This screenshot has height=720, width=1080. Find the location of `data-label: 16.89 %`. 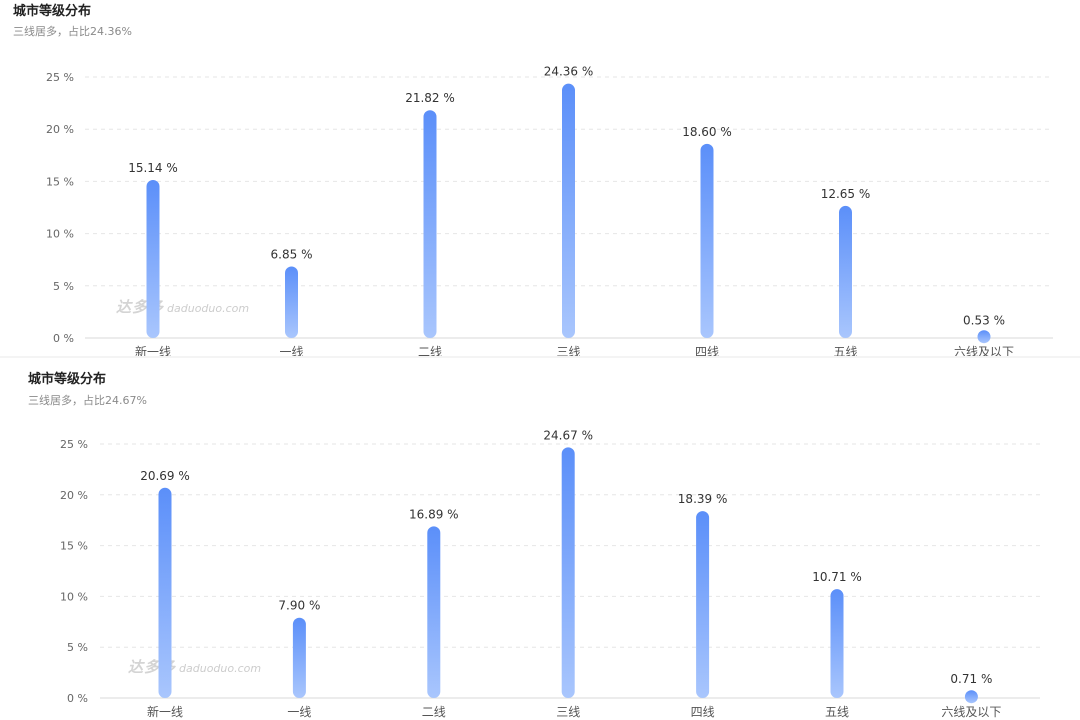

data-label: 16.89 % is located at coordinates (434, 514).